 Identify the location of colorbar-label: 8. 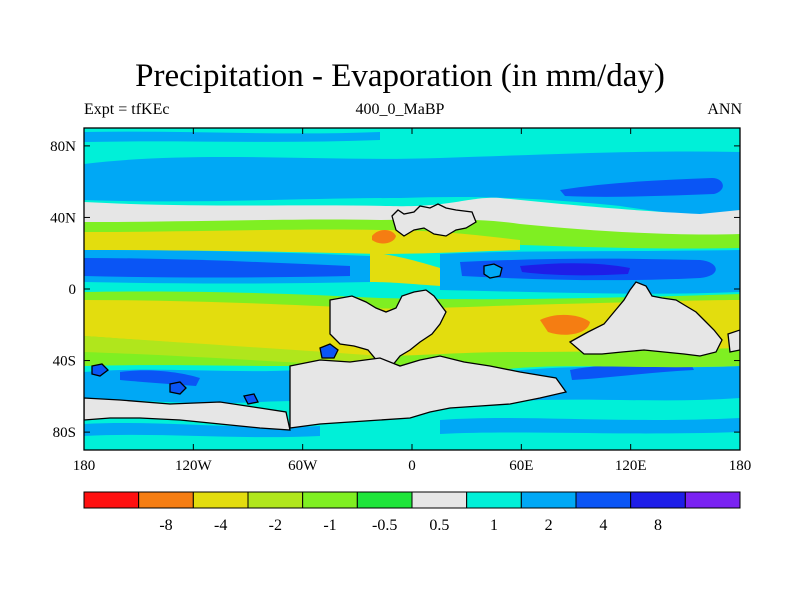
(658, 525).